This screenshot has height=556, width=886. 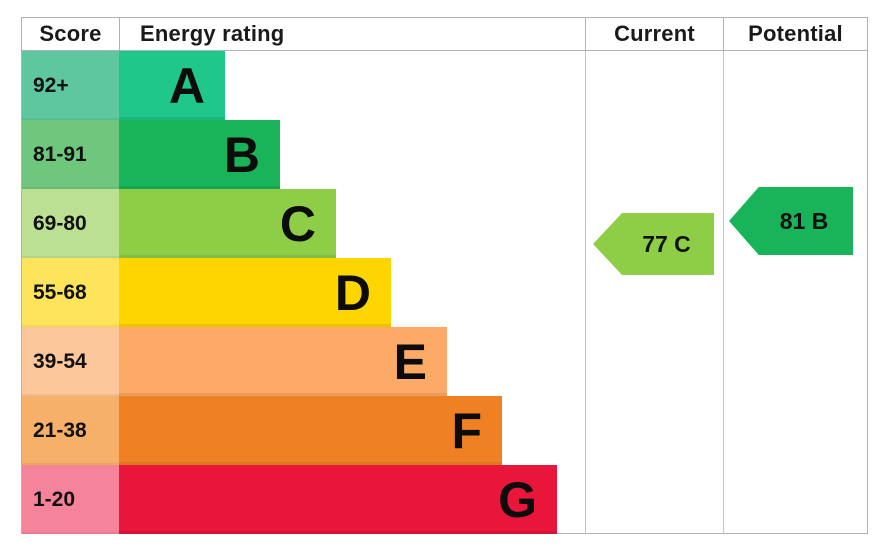 What do you see at coordinates (60, 361) in the screenshot?
I see `band-score-range: 39-54` at bounding box center [60, 361].